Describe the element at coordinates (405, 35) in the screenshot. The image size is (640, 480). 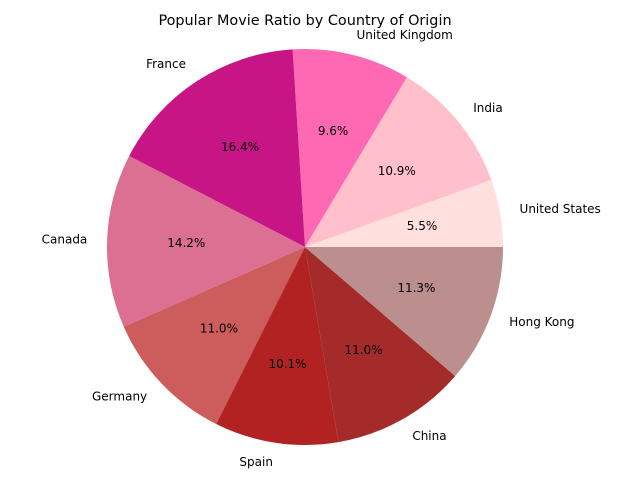
I see `slice-label-united-kingdom: United Kingdom` at that location.